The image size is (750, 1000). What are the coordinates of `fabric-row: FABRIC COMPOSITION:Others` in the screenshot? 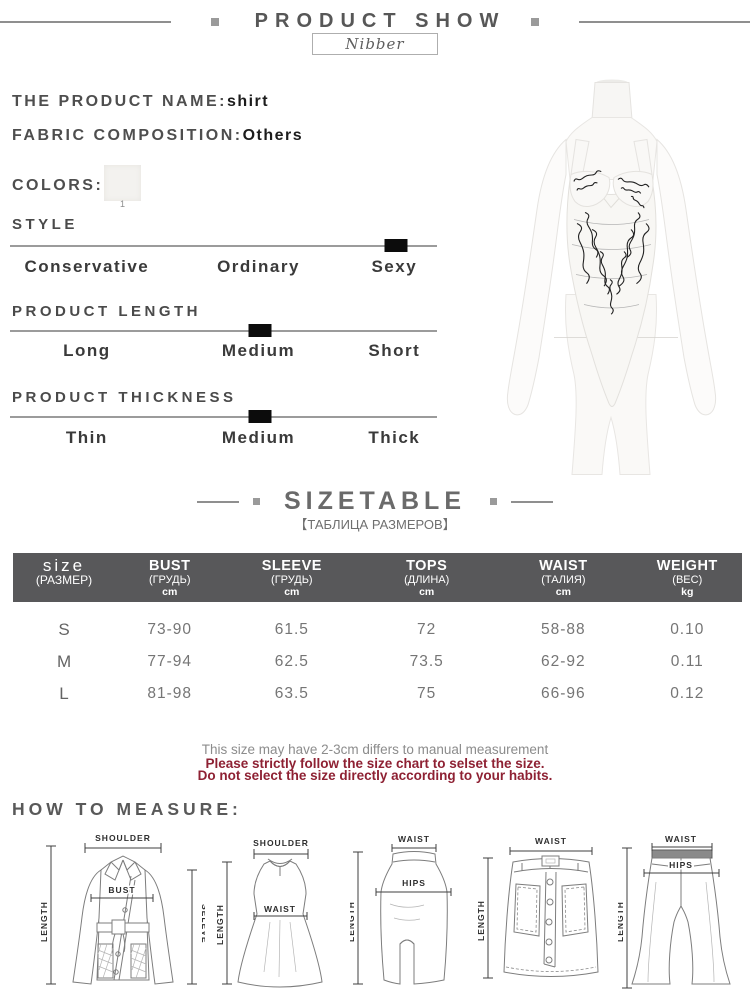 It's located at (157, 136).